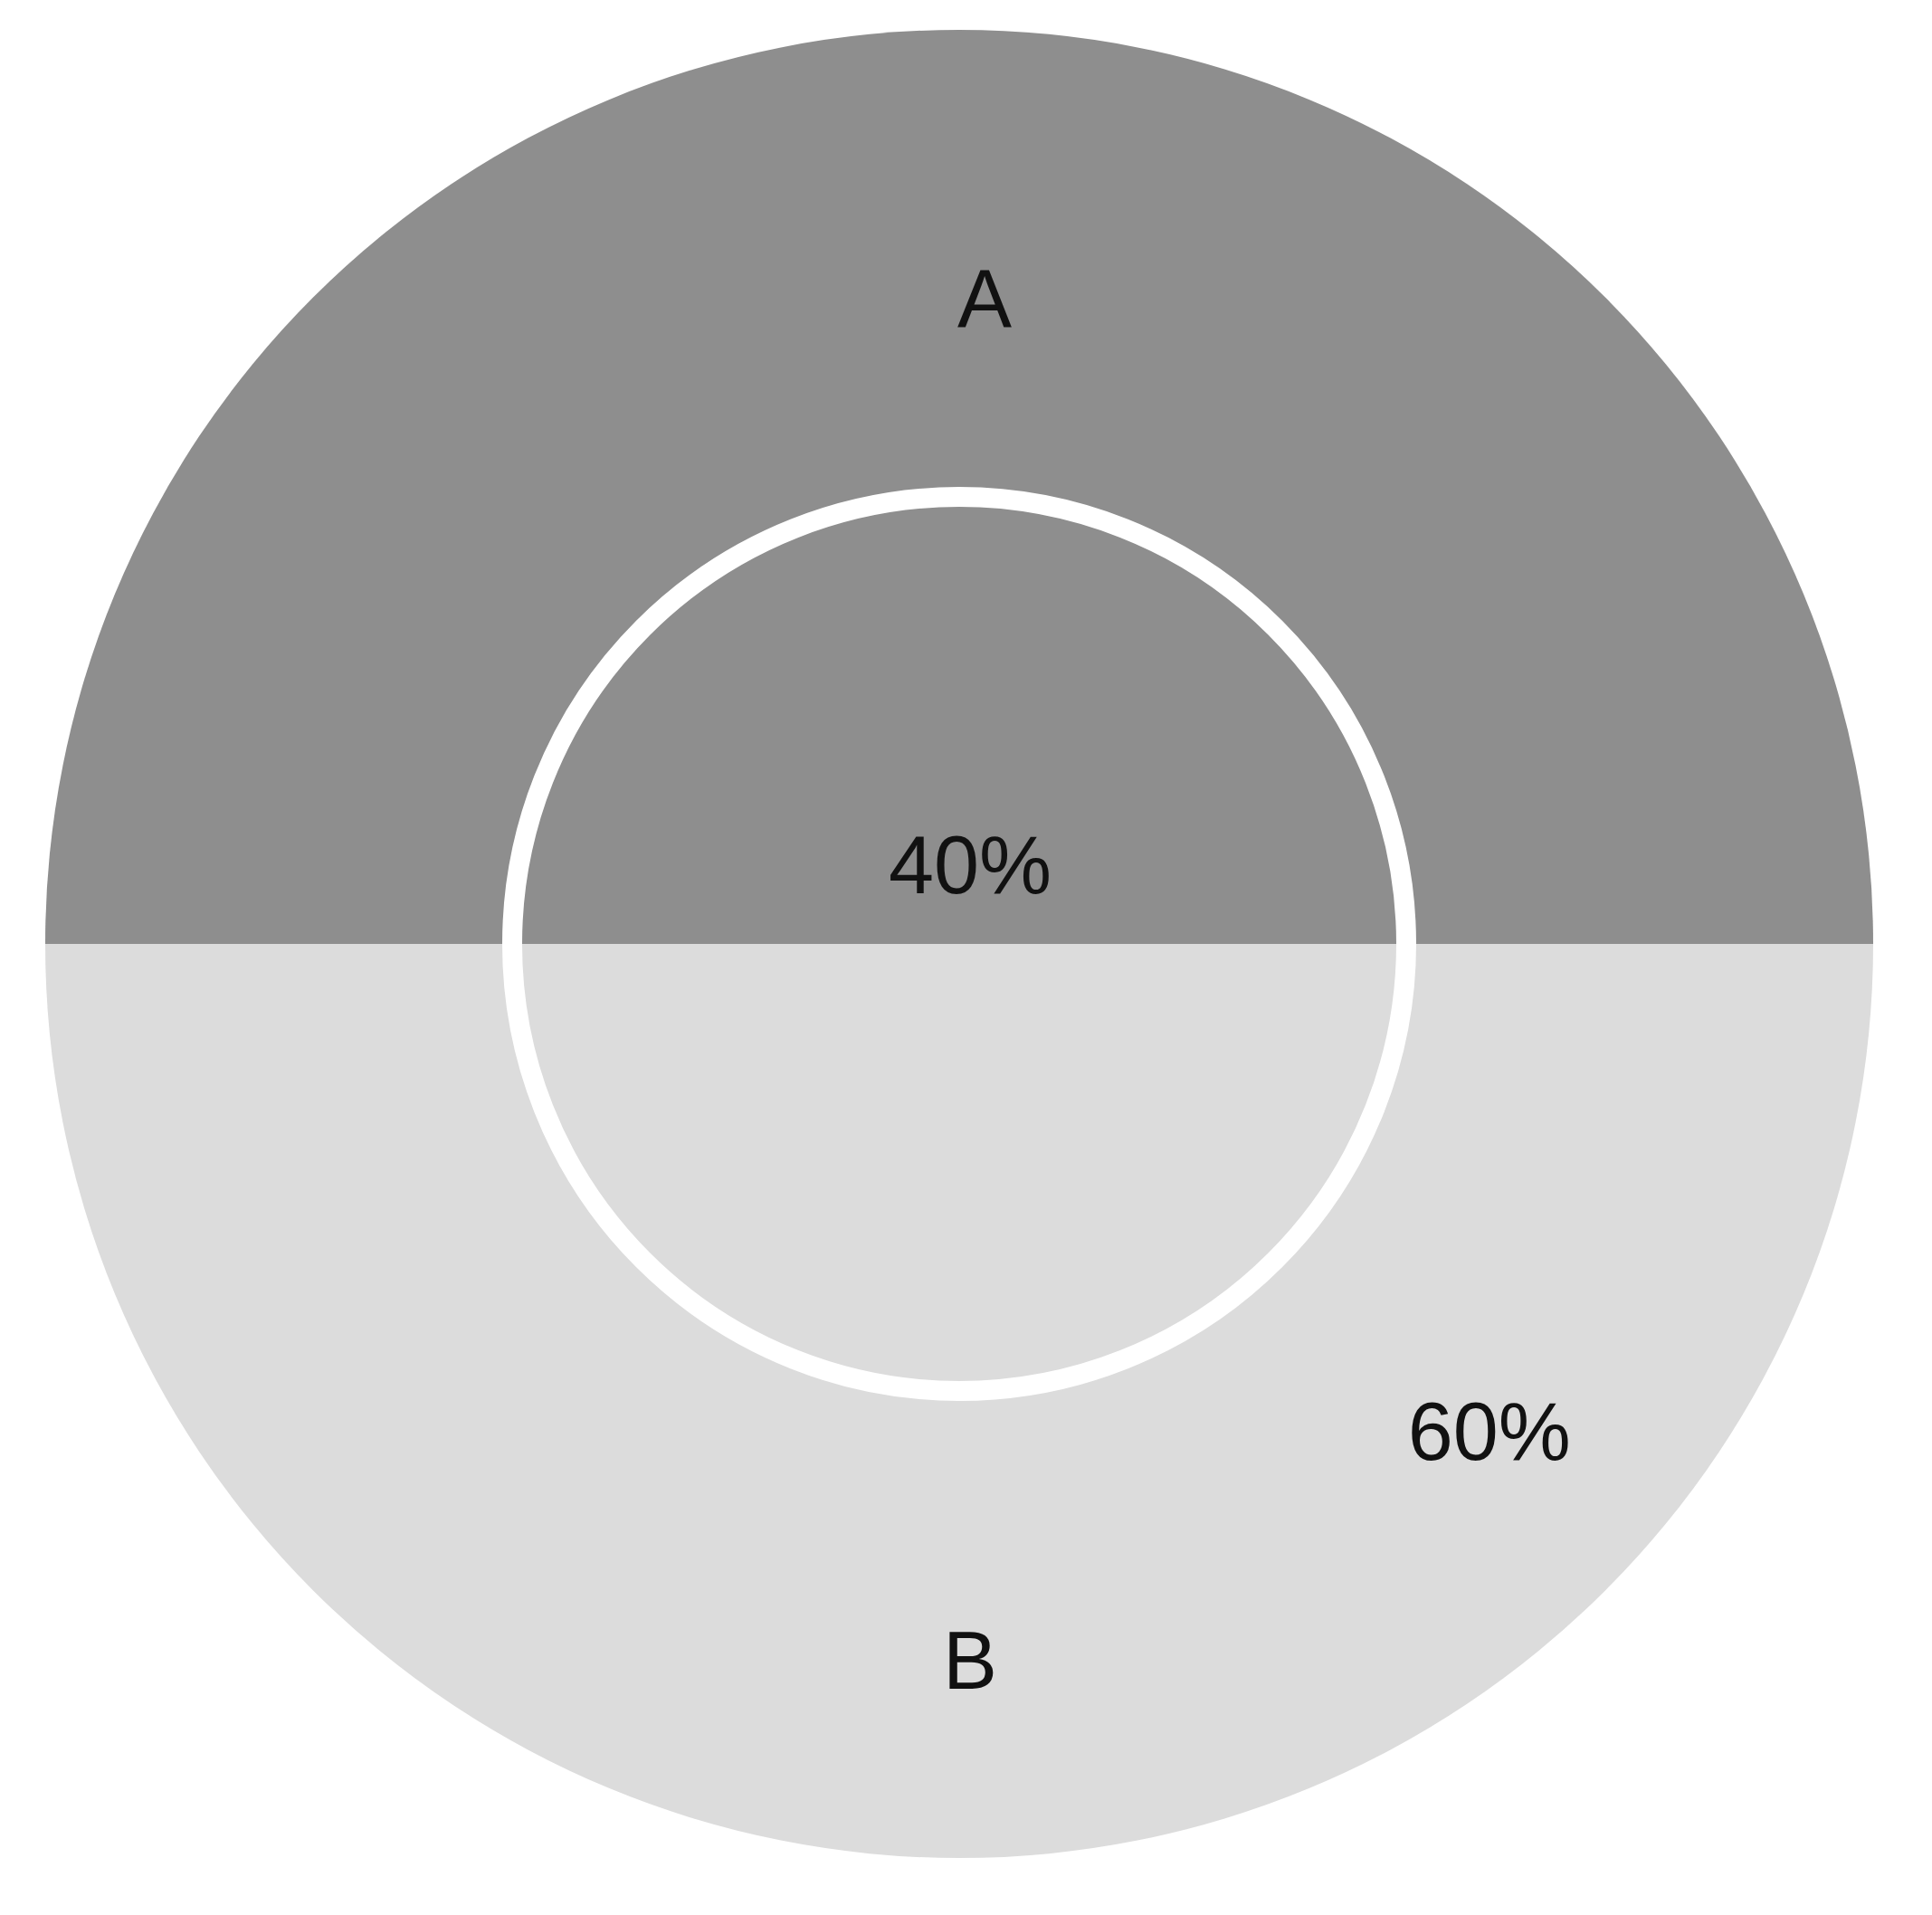 This screenshot has width=1932, height=1915. Describe the element at coordinates (970, 1661) in the screenshot. I see `category-label: B` at that location.